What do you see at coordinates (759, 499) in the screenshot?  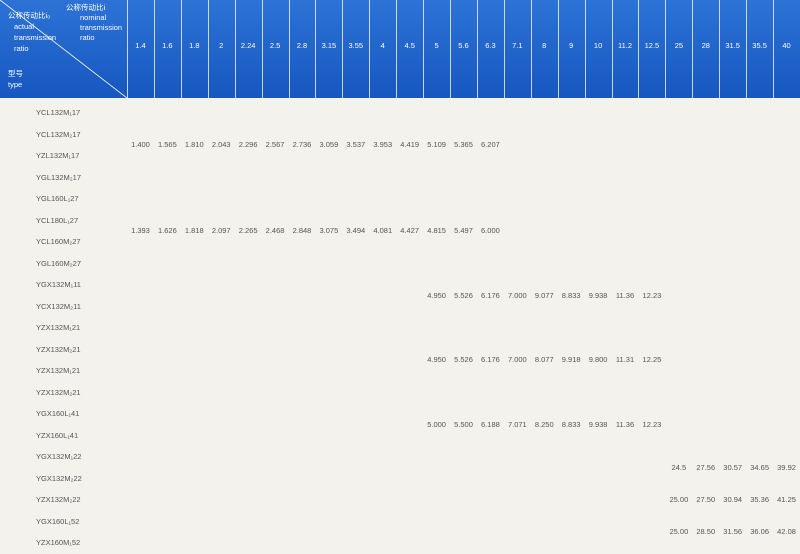 I see `ratio-value: 35.36` at bounding box center [759, 499].